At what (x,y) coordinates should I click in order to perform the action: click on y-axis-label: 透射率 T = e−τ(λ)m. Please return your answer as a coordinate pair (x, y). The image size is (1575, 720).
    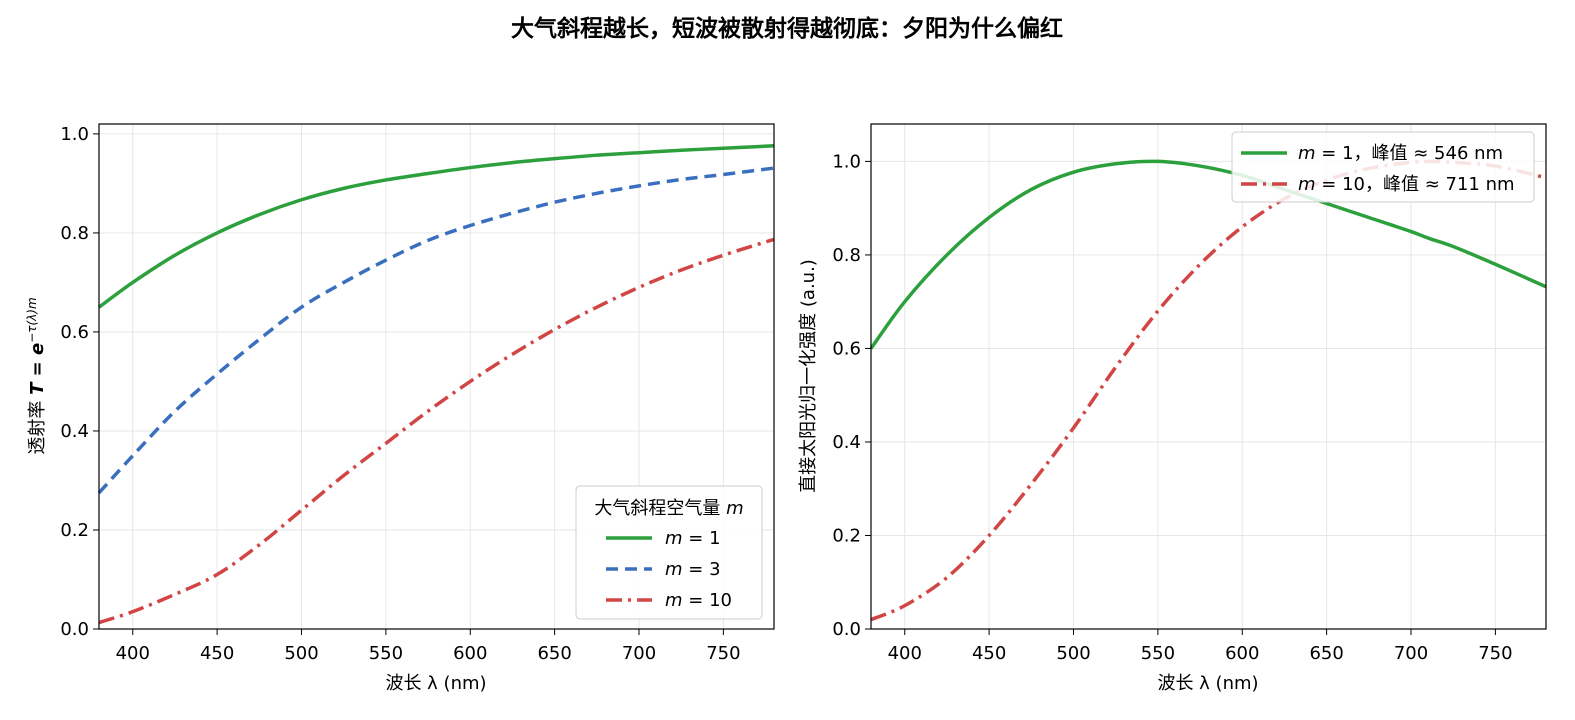
    Looking at the image, I should click on (36, 375).